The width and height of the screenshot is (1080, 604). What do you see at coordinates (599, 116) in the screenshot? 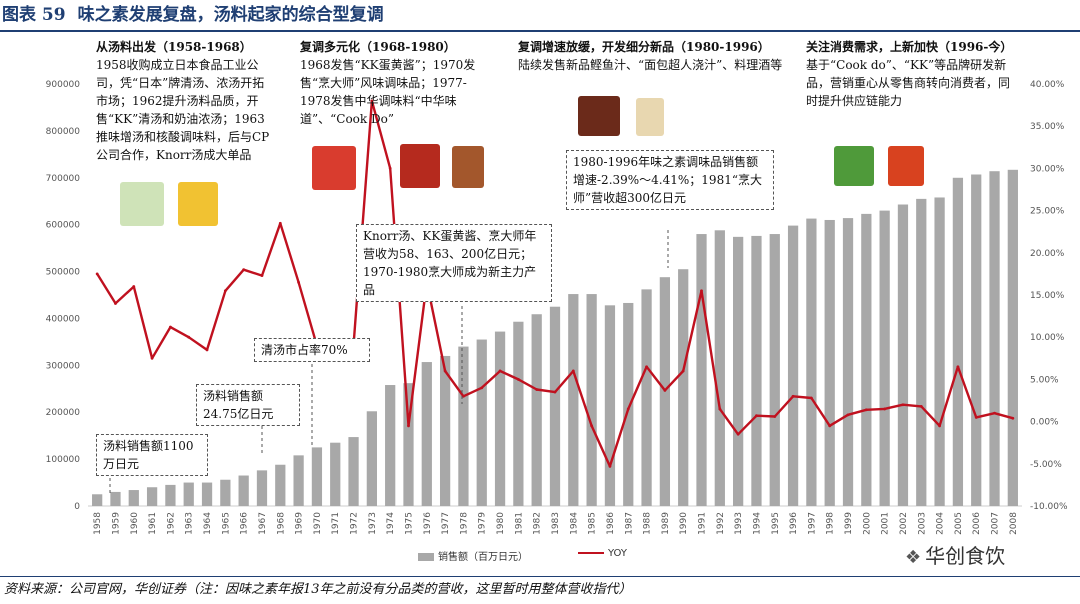
I see `soy-sauce-product-image` at bounding box center [599, 116].